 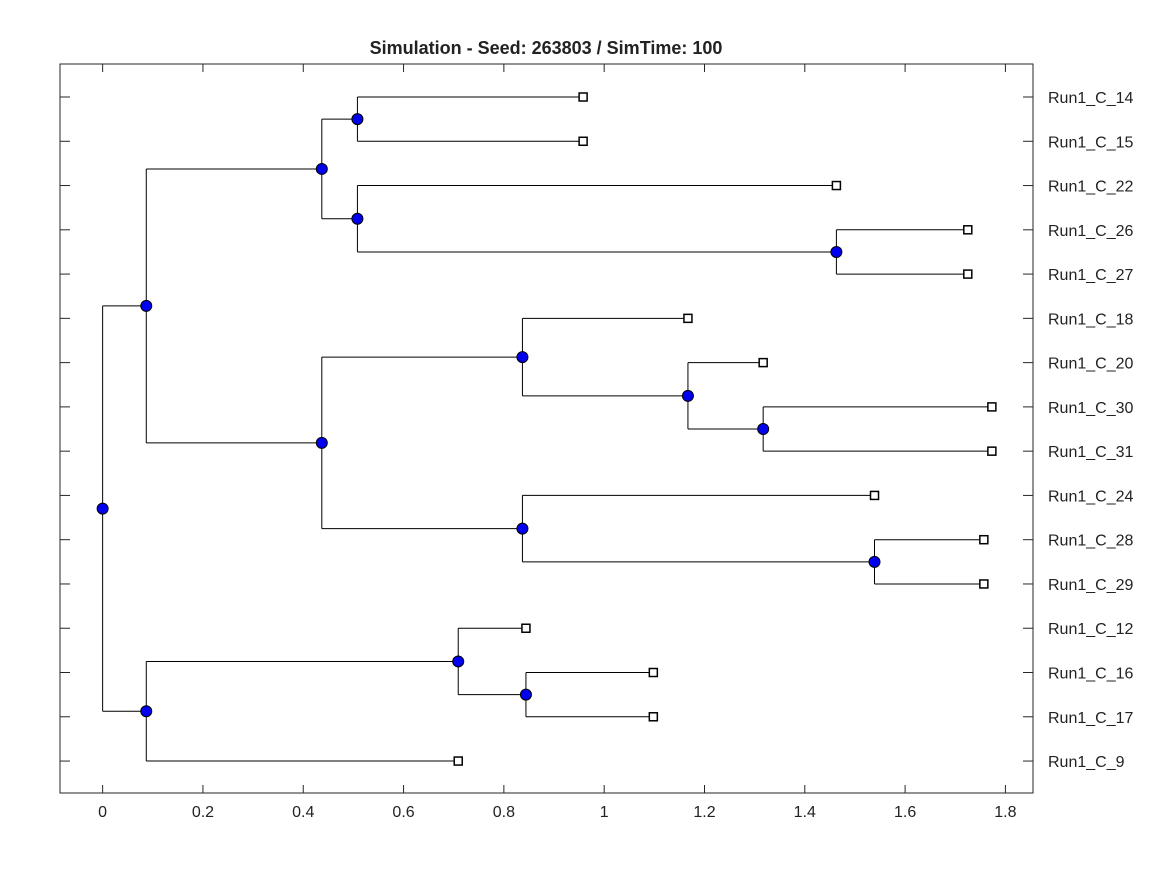 I want to click on x-tick-label: 0.6, so click(x=403, y=812).